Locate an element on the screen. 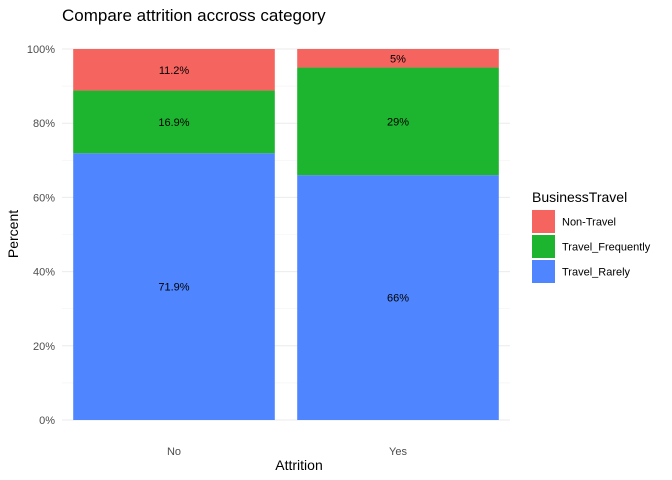 This screenshot has height=480, width=672. segment-label: 11.2% is located at coordinates (174, 71).